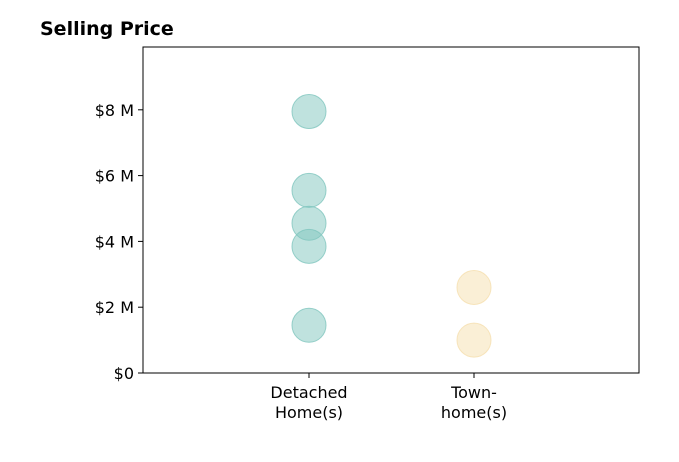  Describe the element at coordinates (124, 373) in the screenshot. I see `y-tick-label: $0` at that location.